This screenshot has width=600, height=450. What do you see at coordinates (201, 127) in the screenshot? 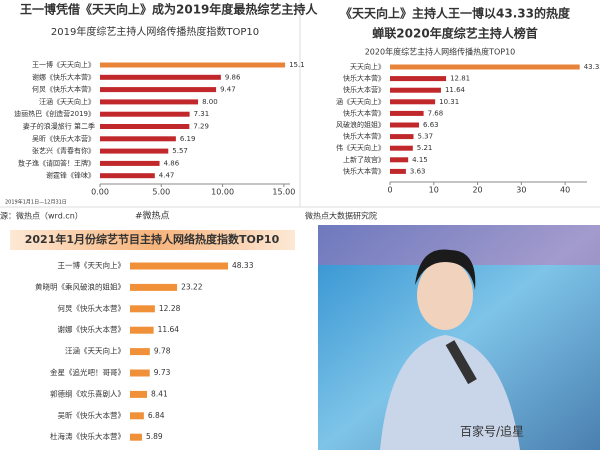
I see `data-label: 7.29` at bounding box center [201, 127].